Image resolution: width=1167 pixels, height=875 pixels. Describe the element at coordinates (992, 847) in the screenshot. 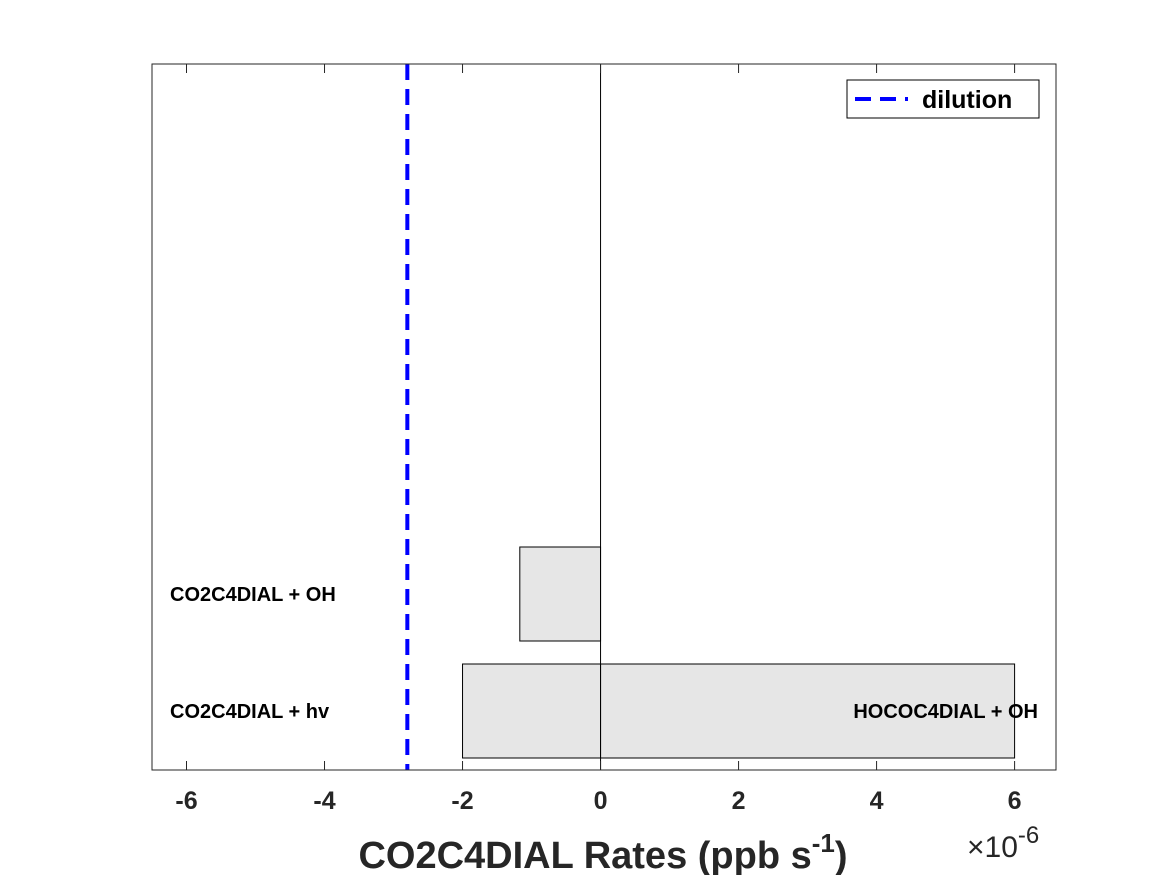

I see `x-axis-exponent-base: ×10` at that location.